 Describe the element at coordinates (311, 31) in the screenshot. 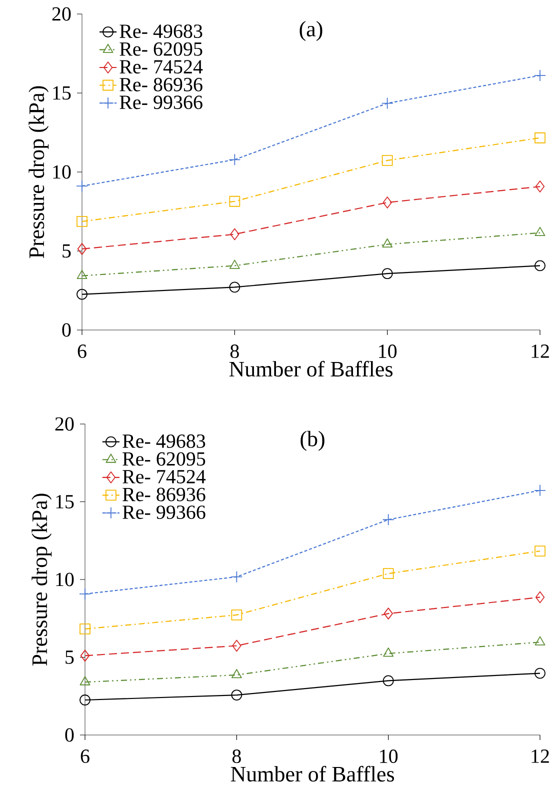

I see `chart-title: (a)` at that location.